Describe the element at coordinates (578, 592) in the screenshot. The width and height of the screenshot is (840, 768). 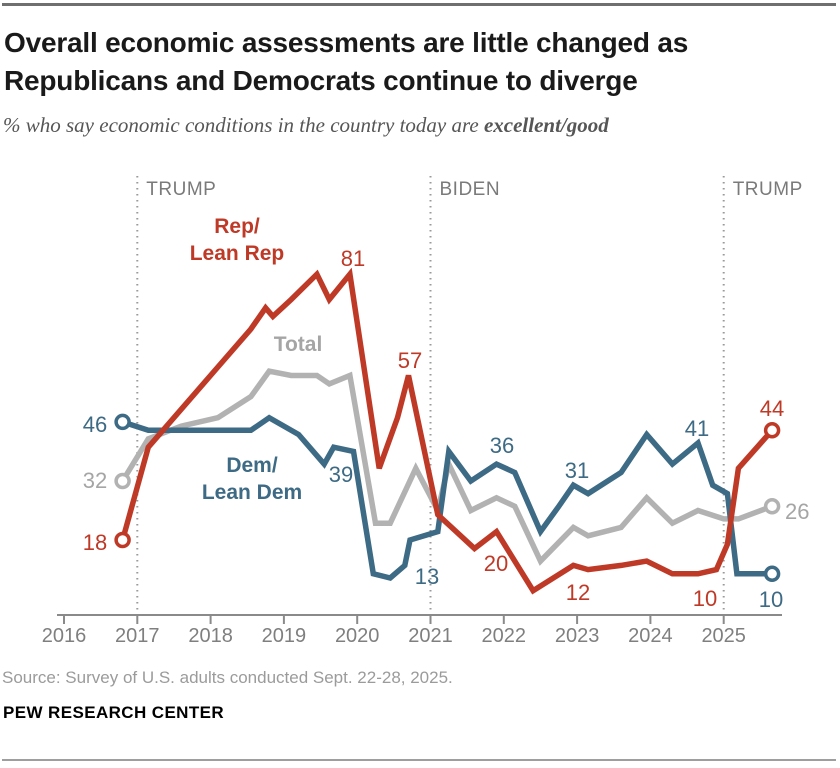
I see `value-label-rep-12-10: 12` at that location.